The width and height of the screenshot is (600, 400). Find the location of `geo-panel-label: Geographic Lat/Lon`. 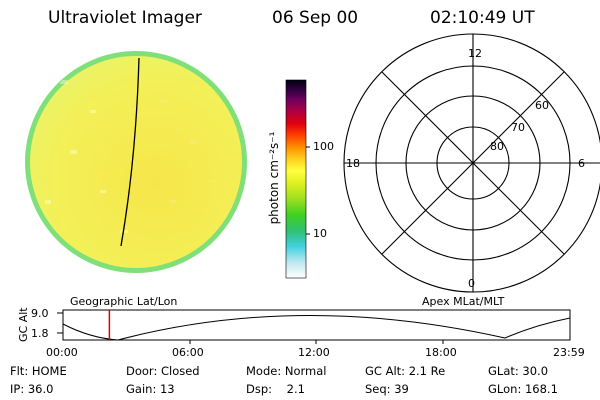

geo-panel-label: Geographic Lat/Lon is located at coordinates (124, 301).